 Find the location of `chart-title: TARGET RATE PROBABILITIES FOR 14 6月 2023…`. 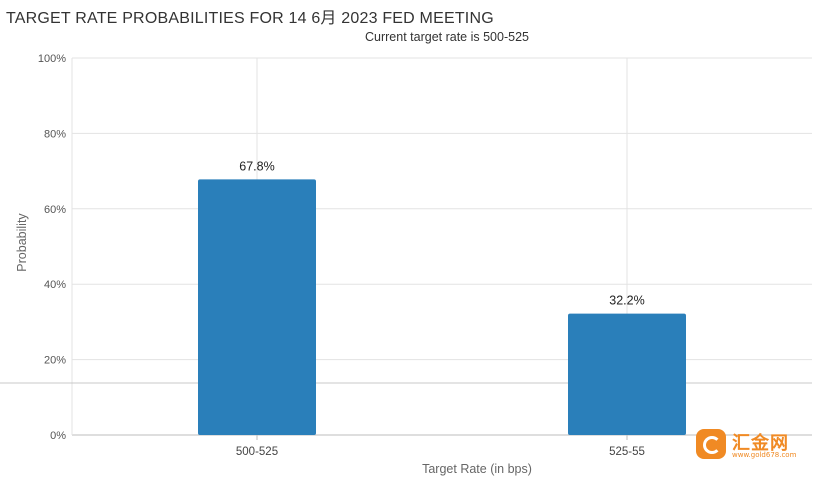

chart-title: TARGET RATE PROBABILITIES FOR 14 6月 2023… is located at coordinates (250, 18).